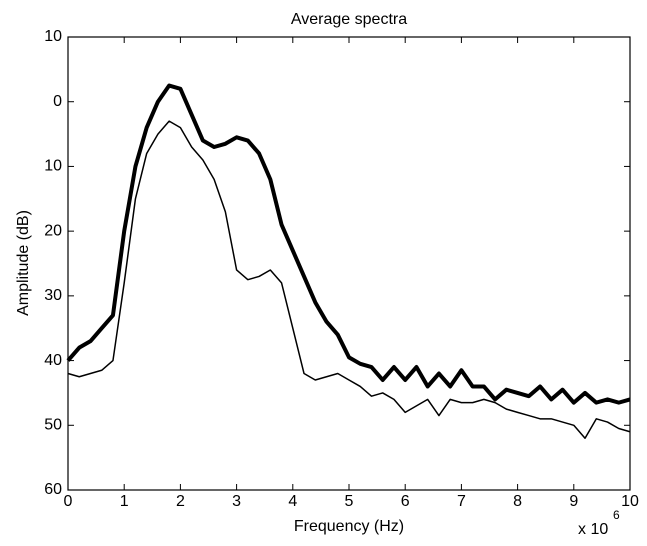 This screenshot has width=647, height=546. I want to click on x-tick-label: 5, so click(349, 501).